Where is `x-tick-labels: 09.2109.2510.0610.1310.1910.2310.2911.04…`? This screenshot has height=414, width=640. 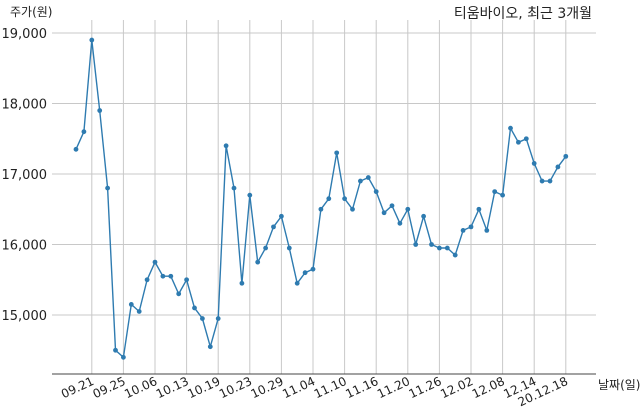 x-tick-labels: 09.2109.2510.0610.1310.1910.2310.2911.04… is located at coordinates (314, 391).